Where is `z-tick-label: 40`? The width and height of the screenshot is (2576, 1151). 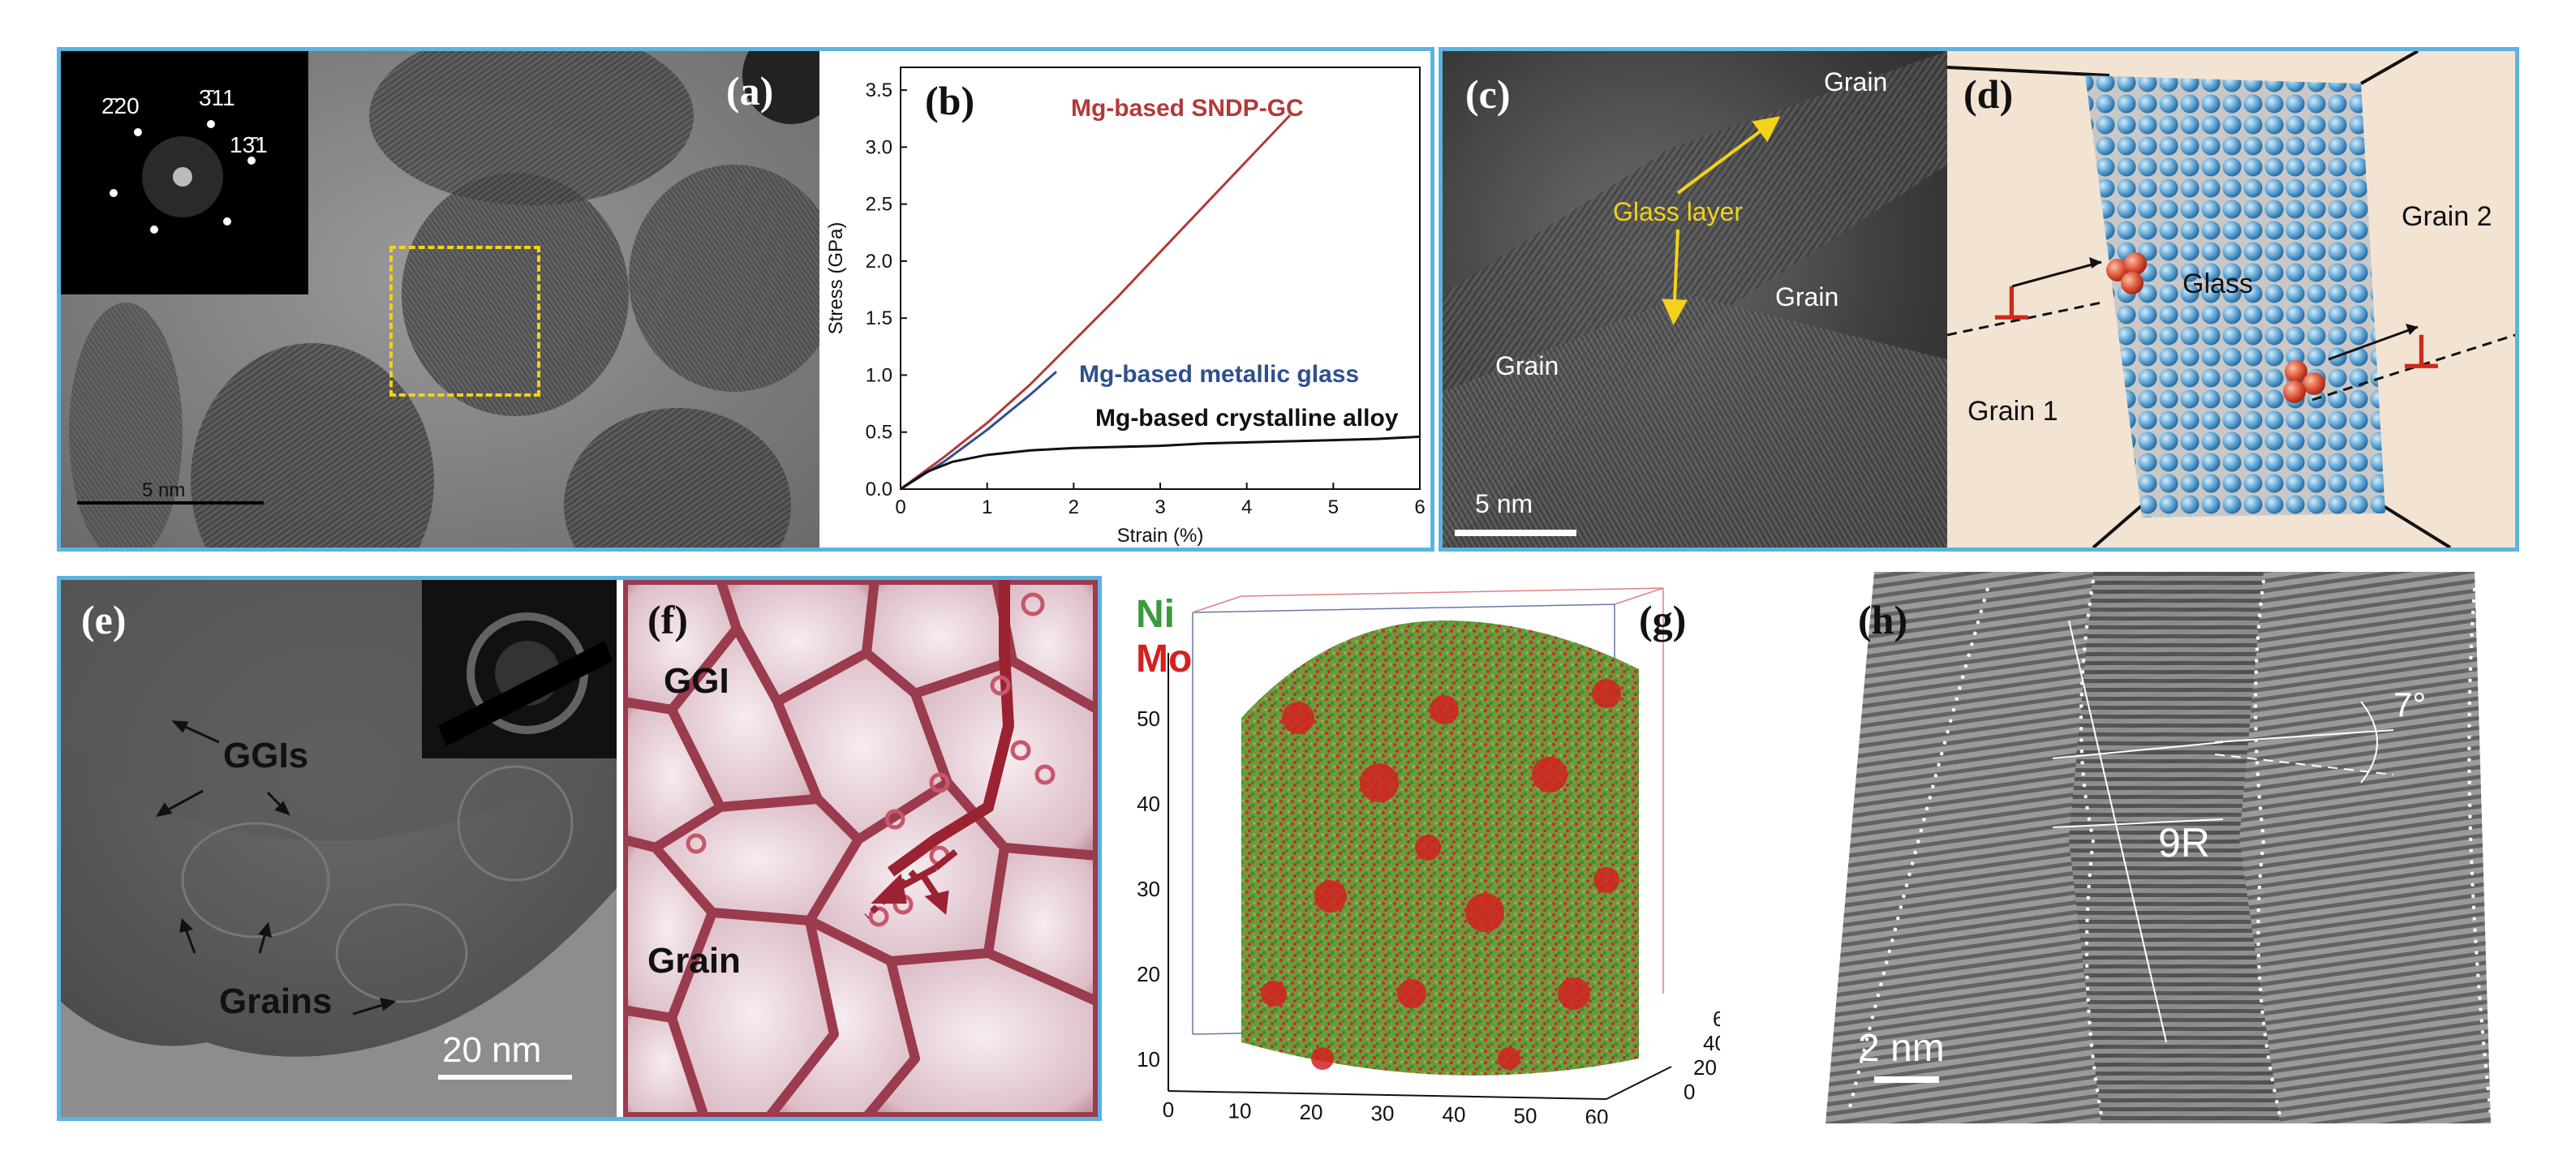 z-tick-label: 40 is located at coordinates (1148, 804).